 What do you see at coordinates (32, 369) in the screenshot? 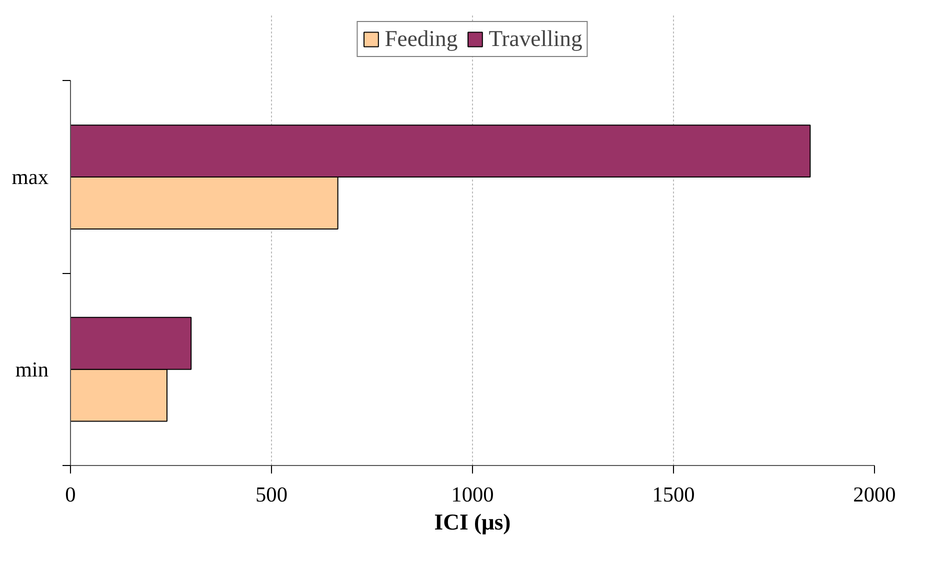
I see `y-tick-label: min` at bounding box center [32, 369].